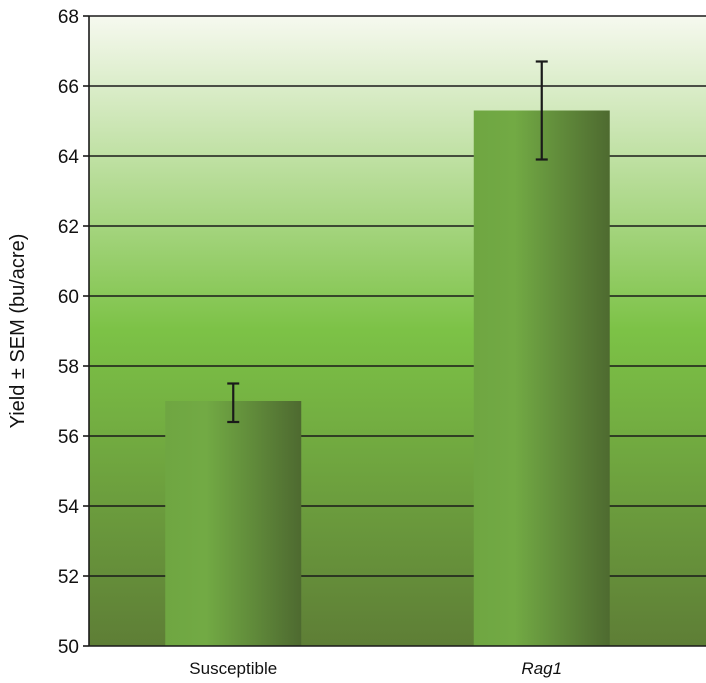 The height and width of the screenshot is (683, 706). What do you see at coordinates (233, 523) in the screenshot?
I see `bar-susceptible` at bounding box center [233, 523].